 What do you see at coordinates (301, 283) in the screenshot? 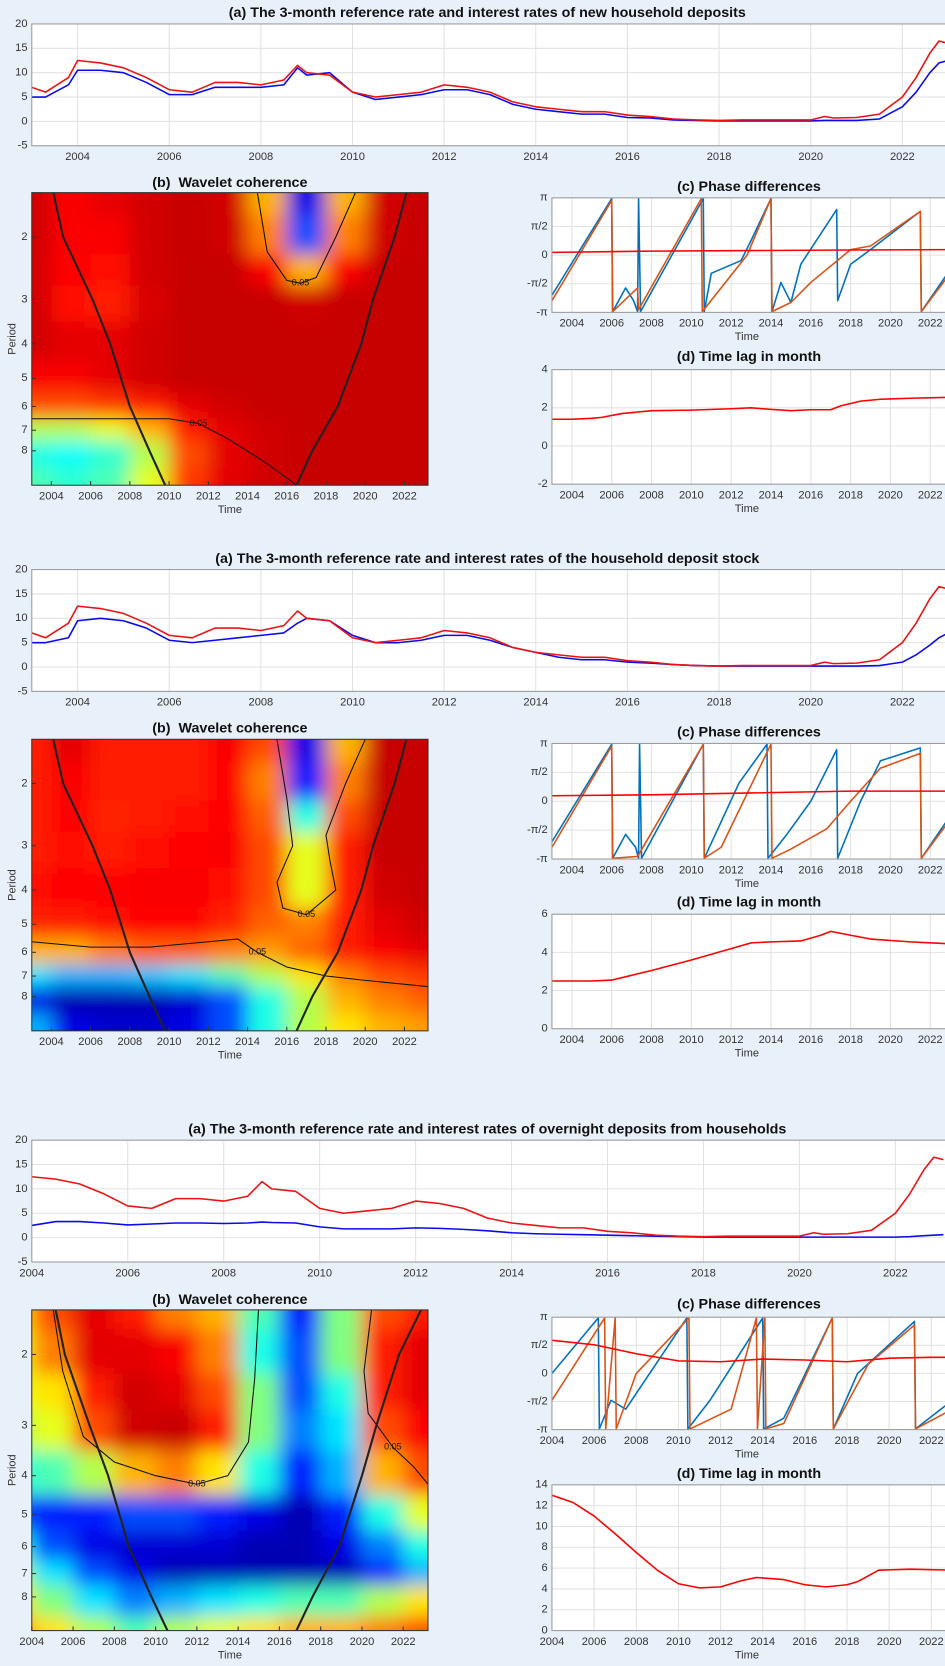
I see `contour-label: 0.05` at bounding box center [301, 283].